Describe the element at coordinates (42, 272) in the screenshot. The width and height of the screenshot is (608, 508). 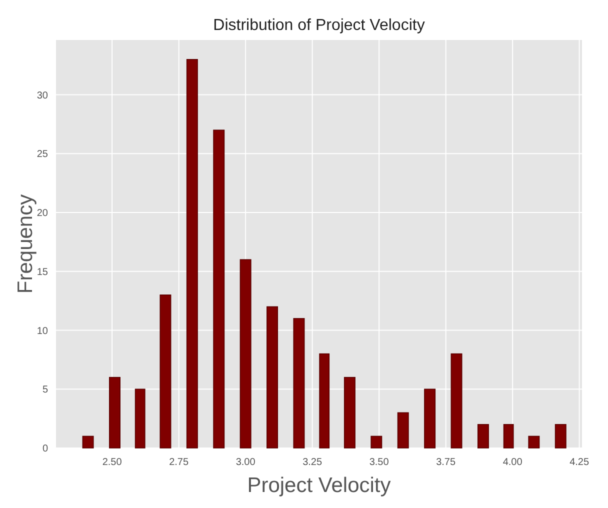
I see `y-tick-label: 15` at that location.